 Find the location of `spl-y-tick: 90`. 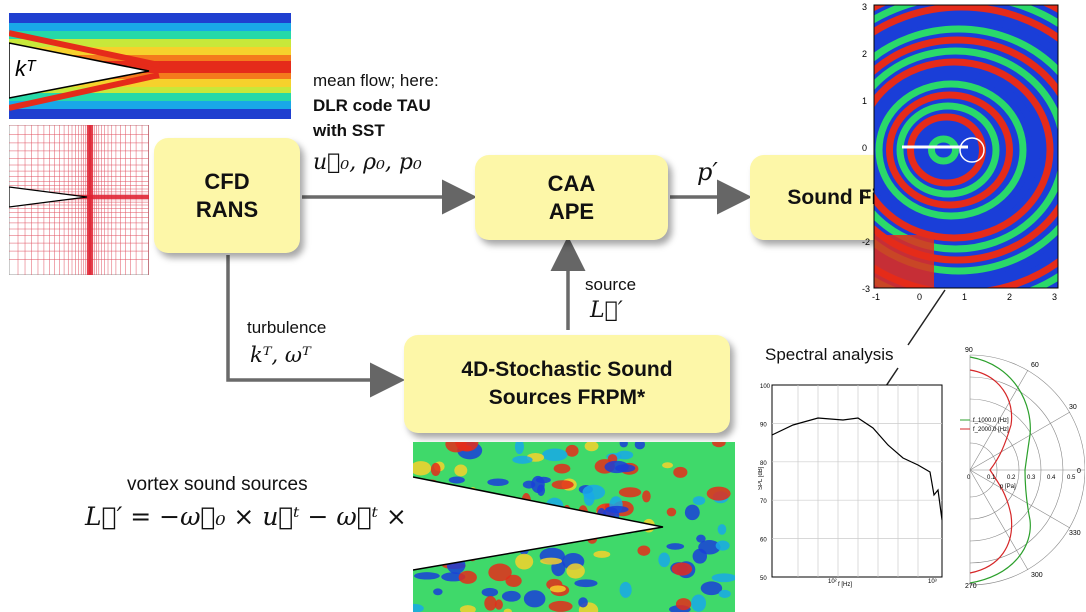

spl-y-tick: 90 is located at coordinates (763, 425).